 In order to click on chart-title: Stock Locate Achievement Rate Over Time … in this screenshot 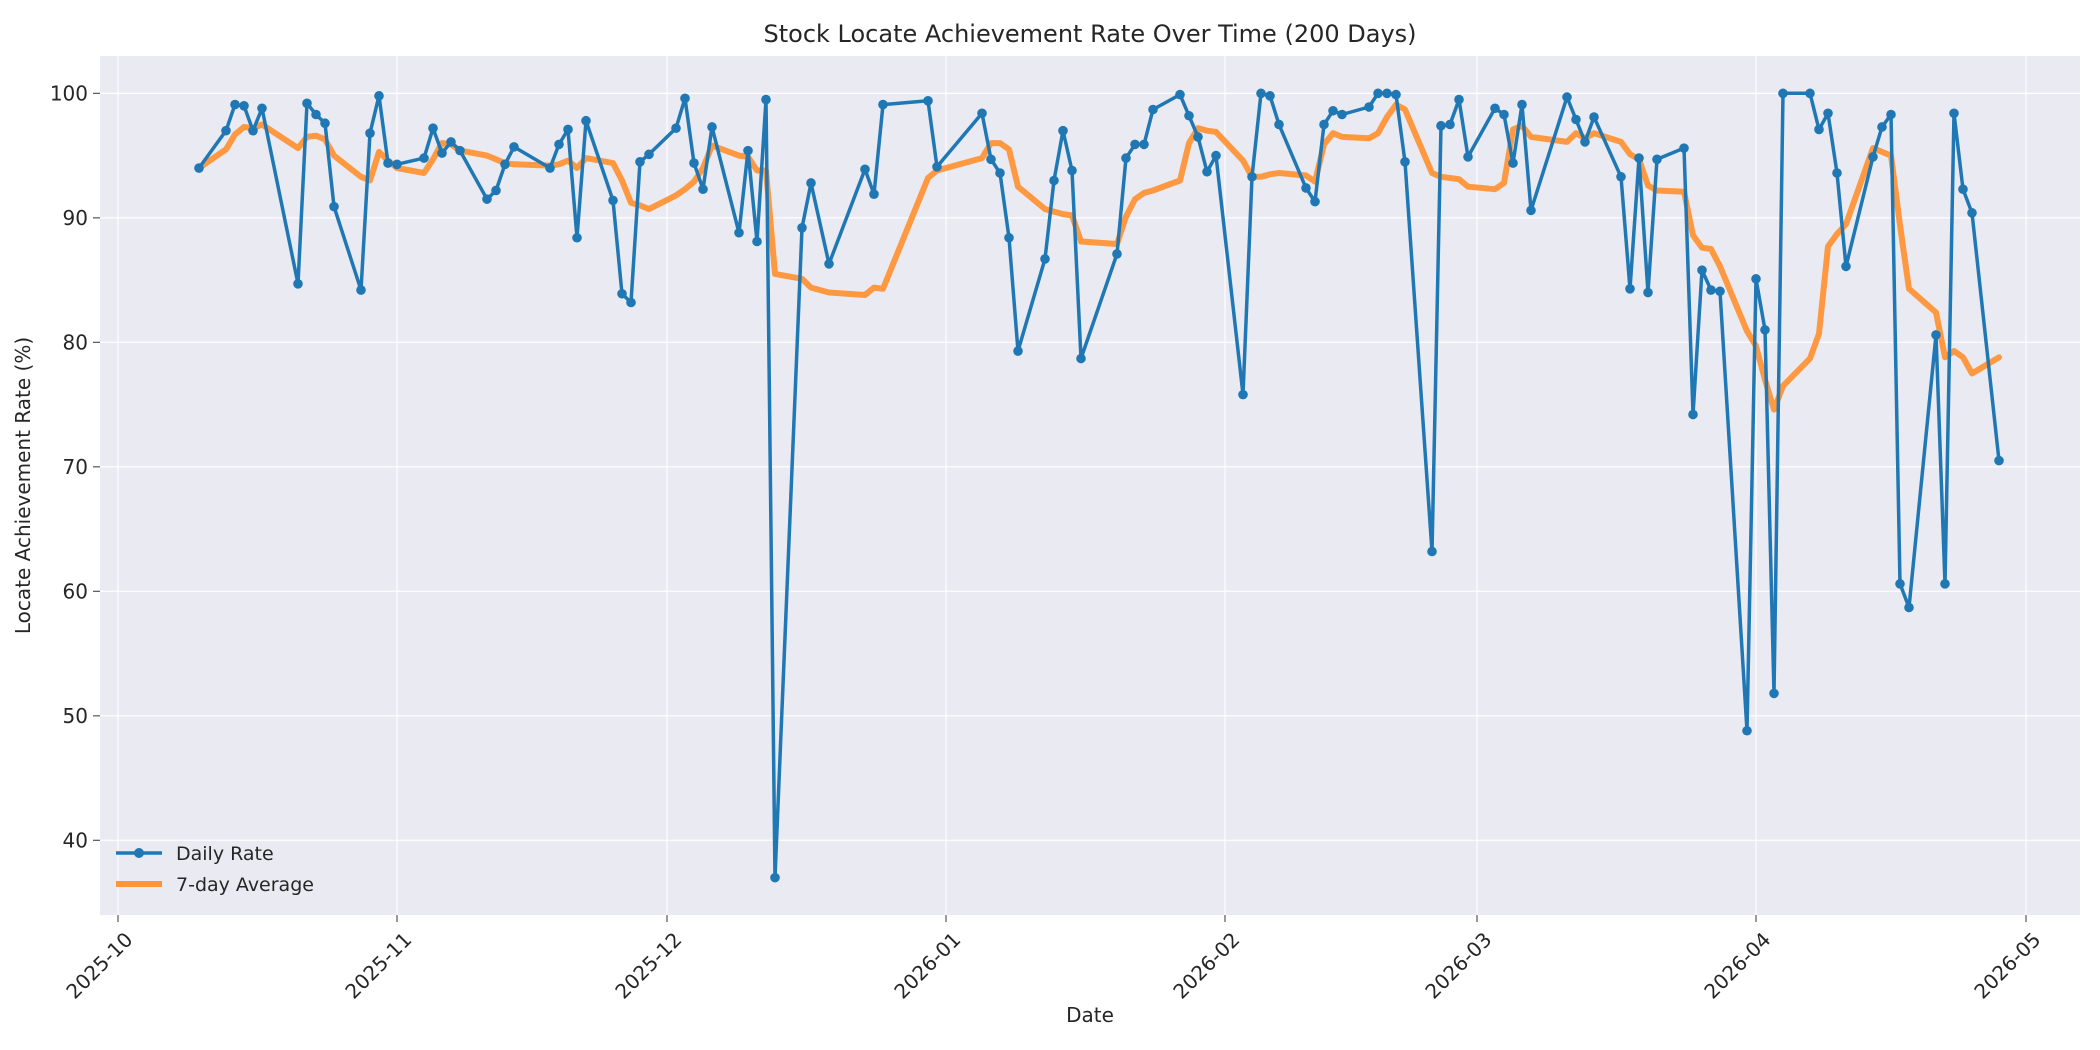, I will do `click(1089, 34)`.